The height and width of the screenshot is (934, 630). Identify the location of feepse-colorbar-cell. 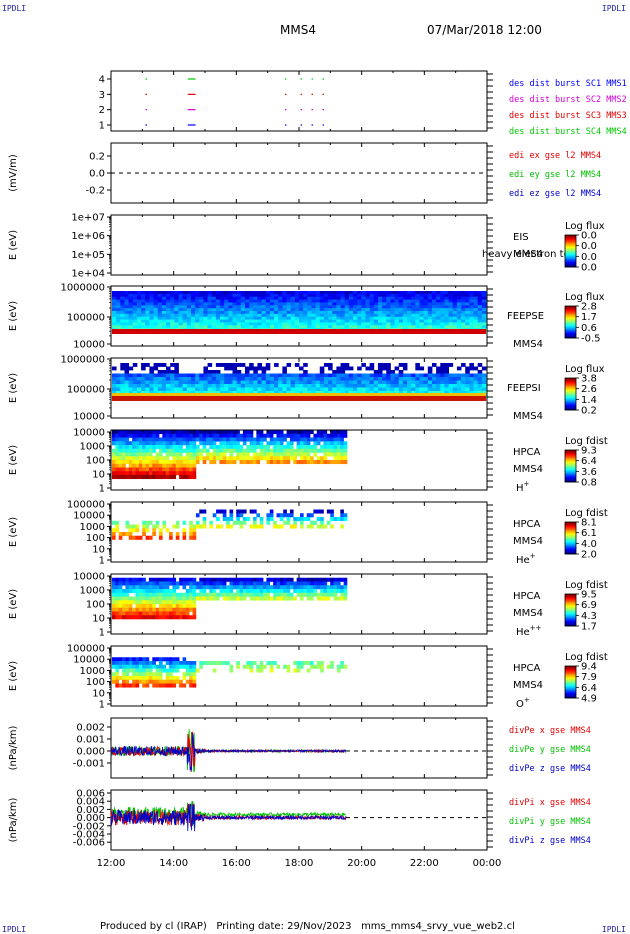
(570, 331).